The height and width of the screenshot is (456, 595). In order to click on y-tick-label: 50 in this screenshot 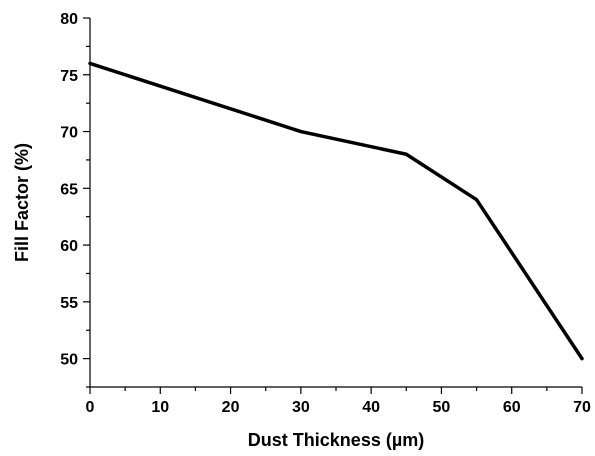, I will do `click(69, 360)`.